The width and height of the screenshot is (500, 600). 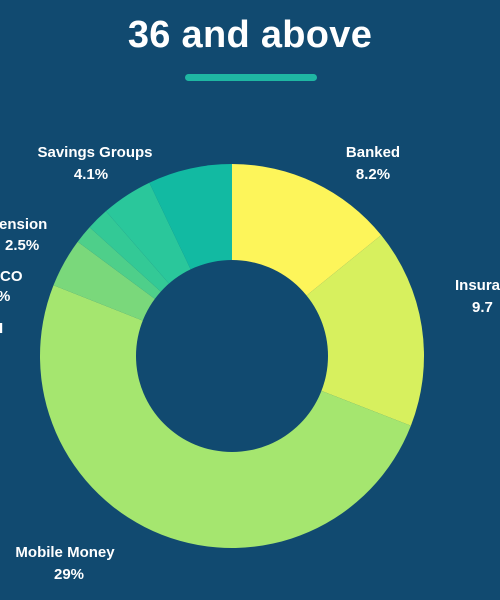 I want to click on value-pension: 2.5%, so click(x=22, y=245).